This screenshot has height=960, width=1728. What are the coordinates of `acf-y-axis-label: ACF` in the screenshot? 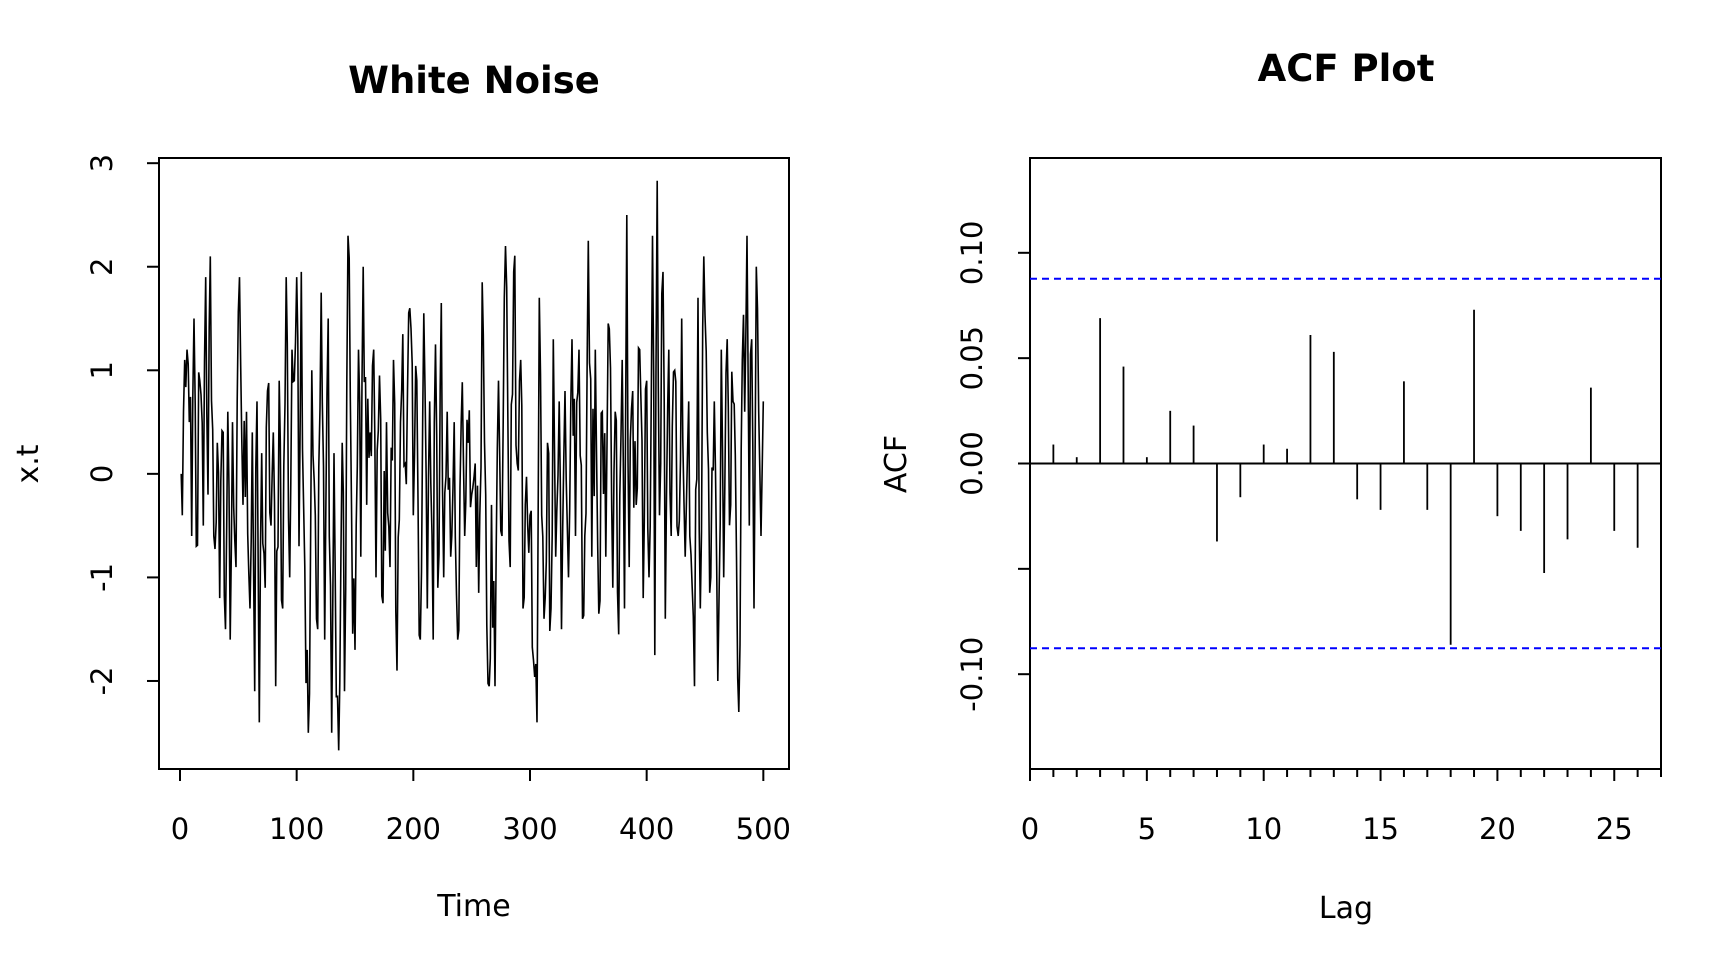 It's located at (896, 464).